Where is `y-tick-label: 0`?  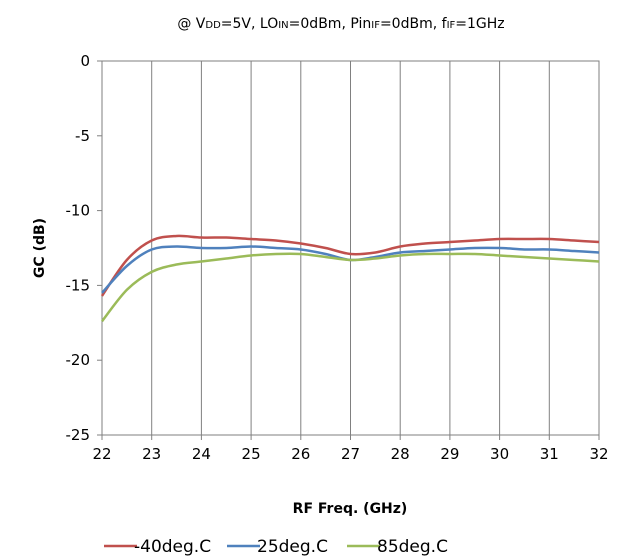 y-tick-label: 0 is located at coordinates (85, 61).